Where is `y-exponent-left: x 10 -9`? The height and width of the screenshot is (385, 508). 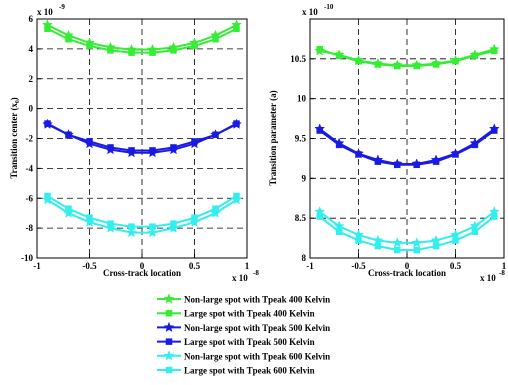
y-exponent-left: x 10 -9 is located at coordinates (51, 10).